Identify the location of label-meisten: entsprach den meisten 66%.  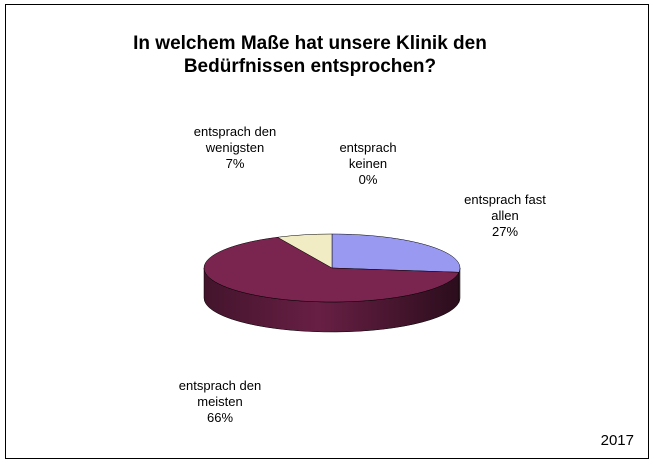
(220, 402).